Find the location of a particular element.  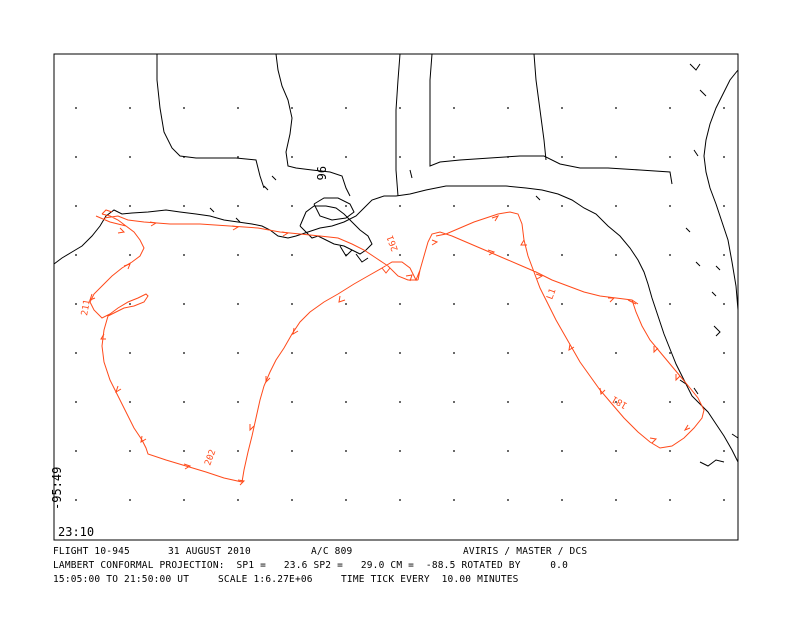

time-range: 15:05:00 TO 21:50:00 UT is located at coordinates (121, 579).